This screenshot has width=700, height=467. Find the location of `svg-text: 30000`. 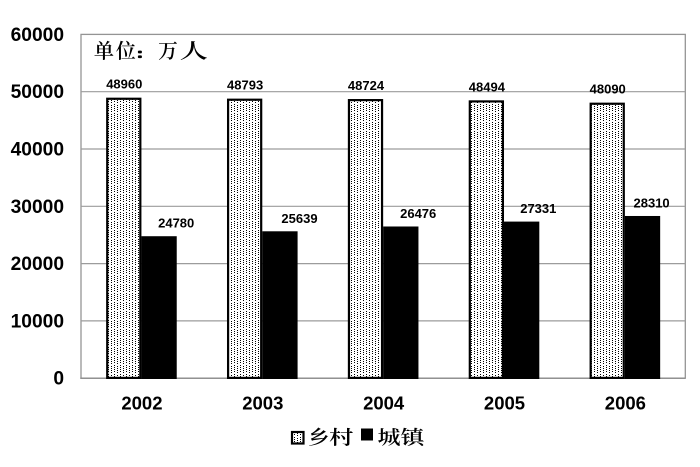

svg-text: 30000 is located at coordinates (37, 207).